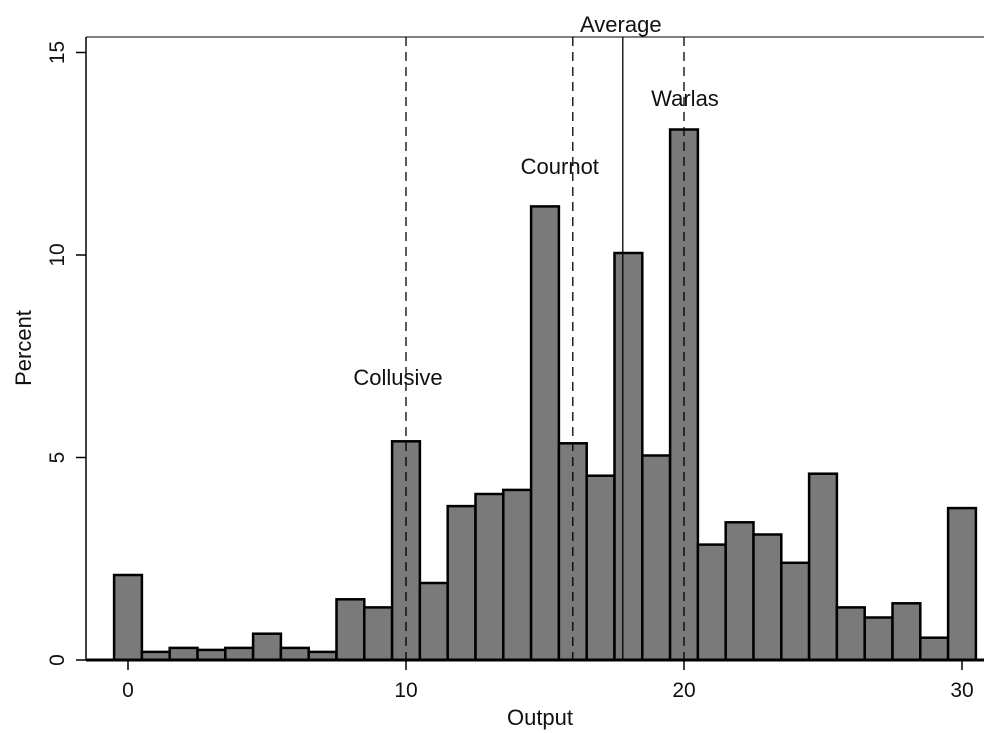  Describe the element at coordinates (128, 690) in the screenshot. I see `x-tick-label: 0` at that location.